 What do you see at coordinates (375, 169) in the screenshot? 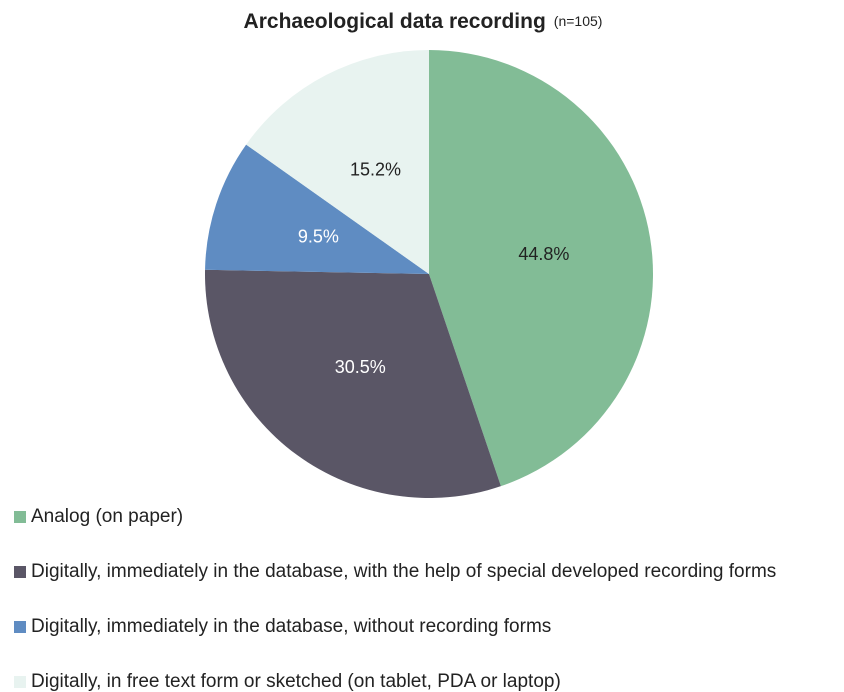
I see `data-label: 15.2%` at bounding box center [375, 169].